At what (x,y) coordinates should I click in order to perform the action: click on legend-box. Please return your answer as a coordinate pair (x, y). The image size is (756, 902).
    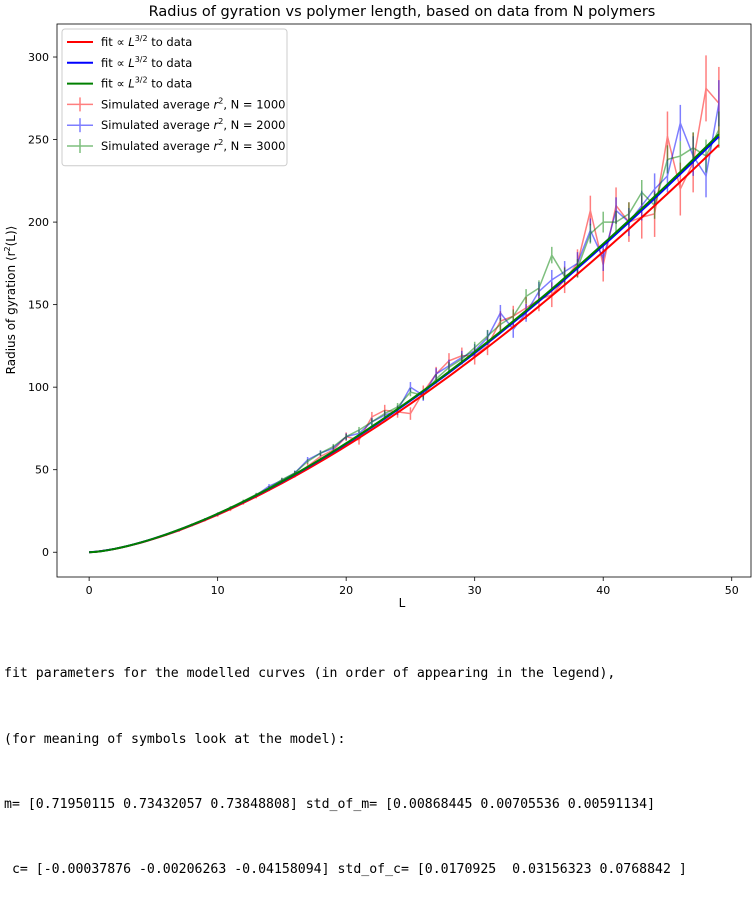
    Looking at the image, I should click on (174, 97).